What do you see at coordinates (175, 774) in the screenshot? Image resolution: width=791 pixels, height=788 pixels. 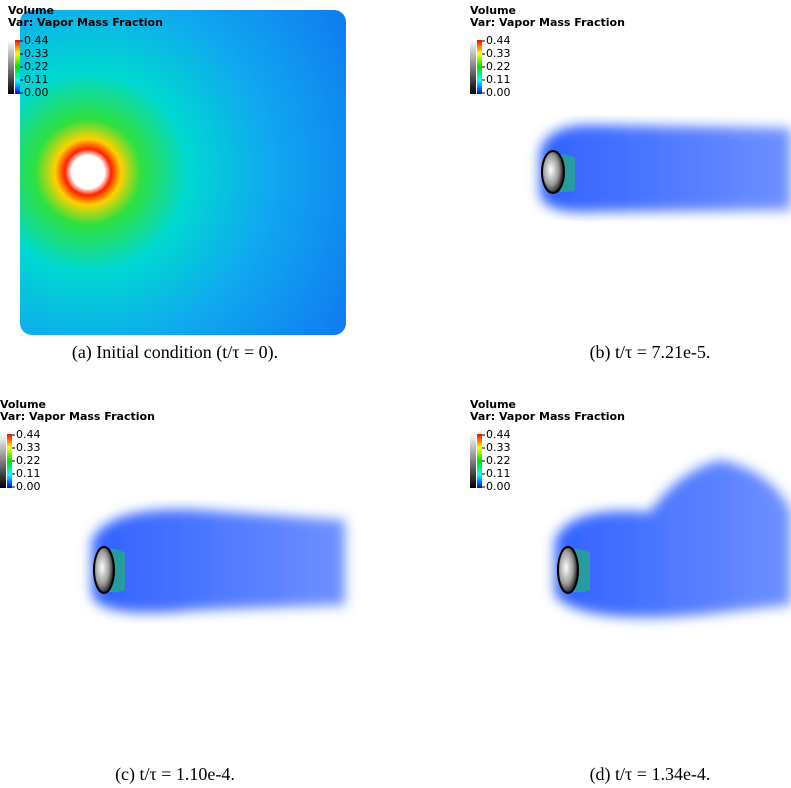 I see `caption: (c) t/τ = 1.10e-4.` at bounding box center [175, 774].